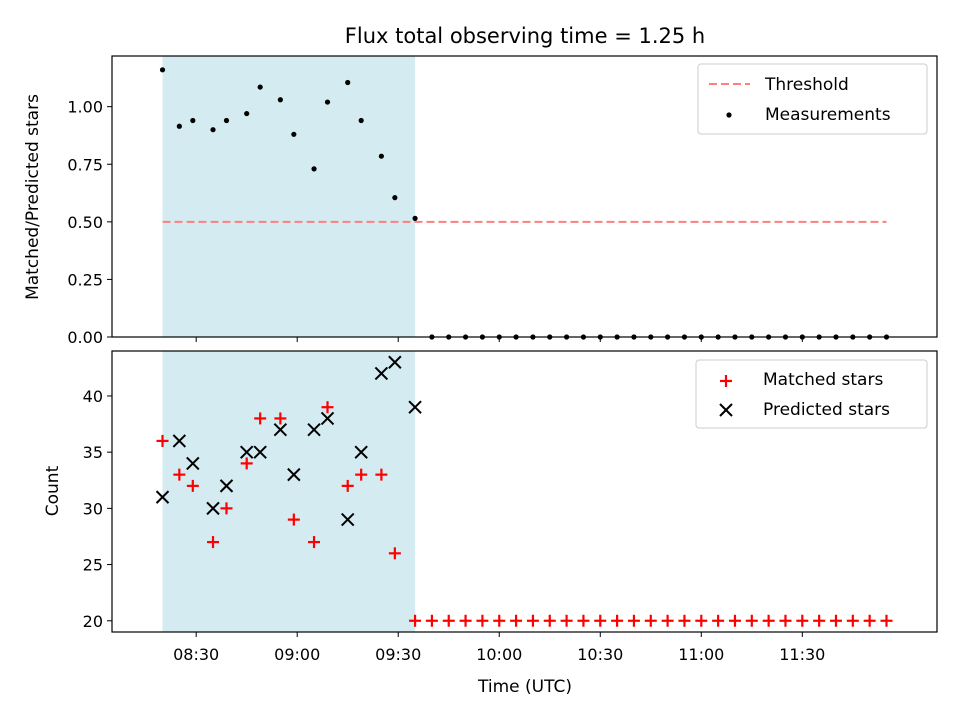 Image resolution: width=960 pixels, height=720 pixels. What do you see at coordinates (93, 452) in the screenshot?
I see `bottom-ytick-label: 35` at bounding box center [93, 452].